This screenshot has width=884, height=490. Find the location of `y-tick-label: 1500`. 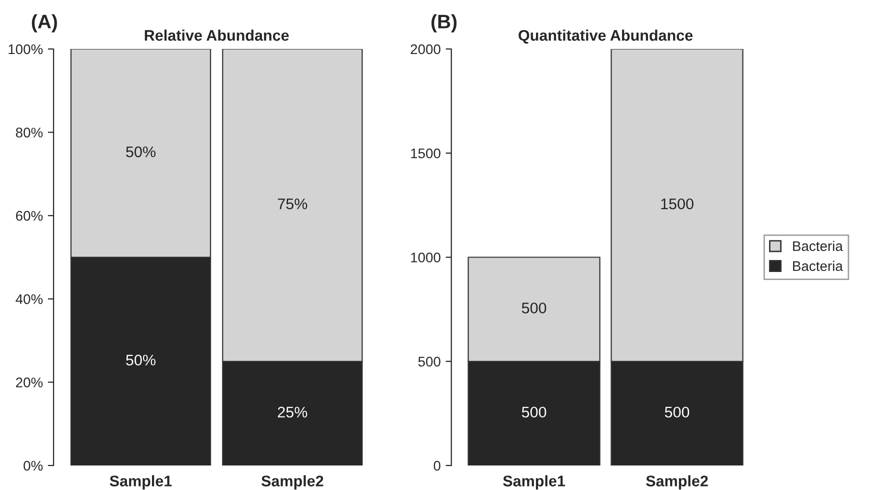

y-tick-label: 1500 is located at coordinates (425, 153).